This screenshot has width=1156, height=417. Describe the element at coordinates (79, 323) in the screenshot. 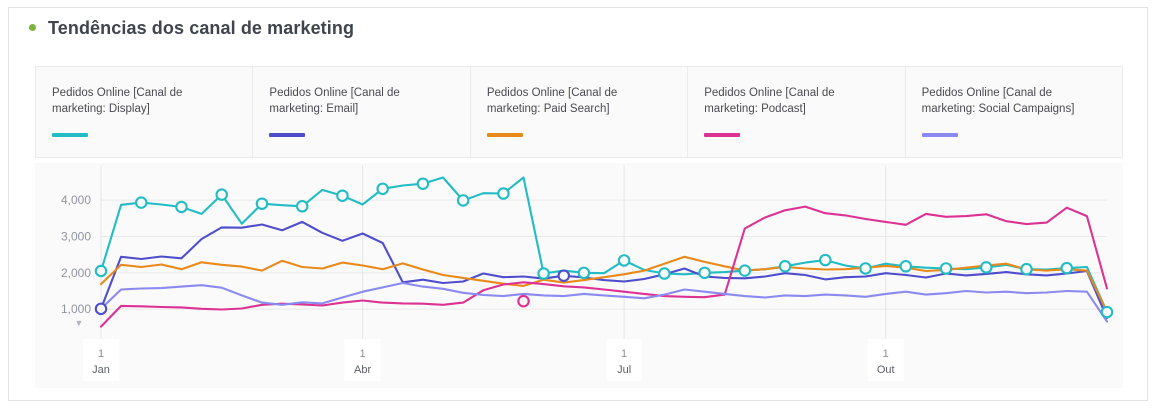

I see `y-axis-collapse-icon: ▼` at that location.